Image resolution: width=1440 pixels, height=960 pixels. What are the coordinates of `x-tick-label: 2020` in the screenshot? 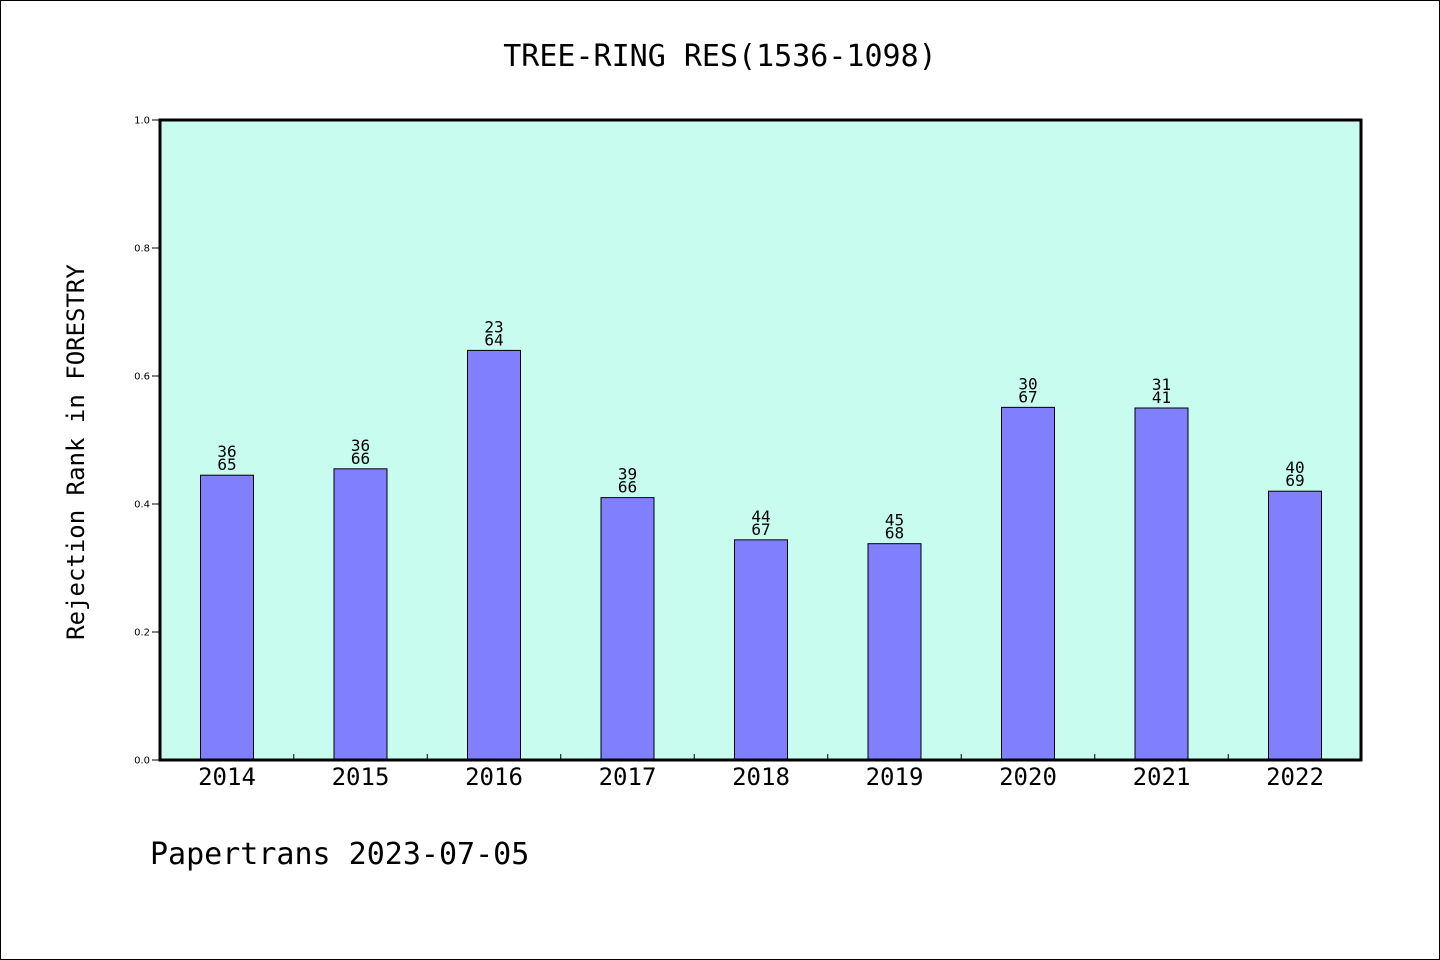 It's located at (1028, 777).